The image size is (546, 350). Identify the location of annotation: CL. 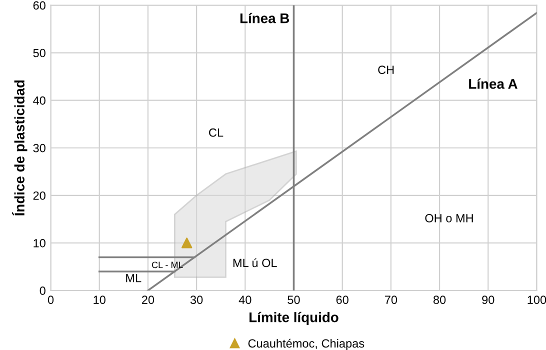
(216, 132).